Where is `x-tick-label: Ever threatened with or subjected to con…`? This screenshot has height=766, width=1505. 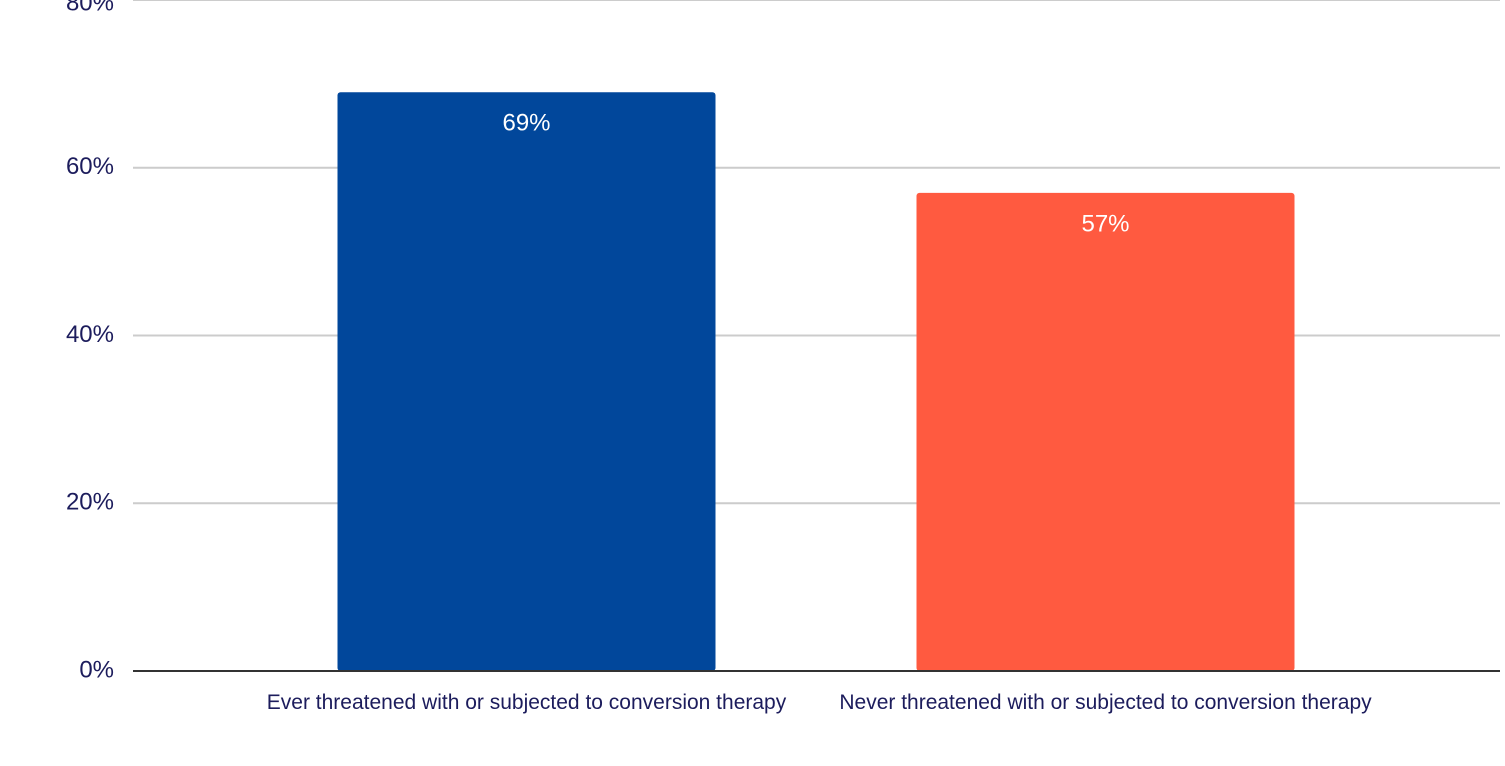 x-tick-label: Ever threatened with or subjected to con… is located at coordinates (526, 702).